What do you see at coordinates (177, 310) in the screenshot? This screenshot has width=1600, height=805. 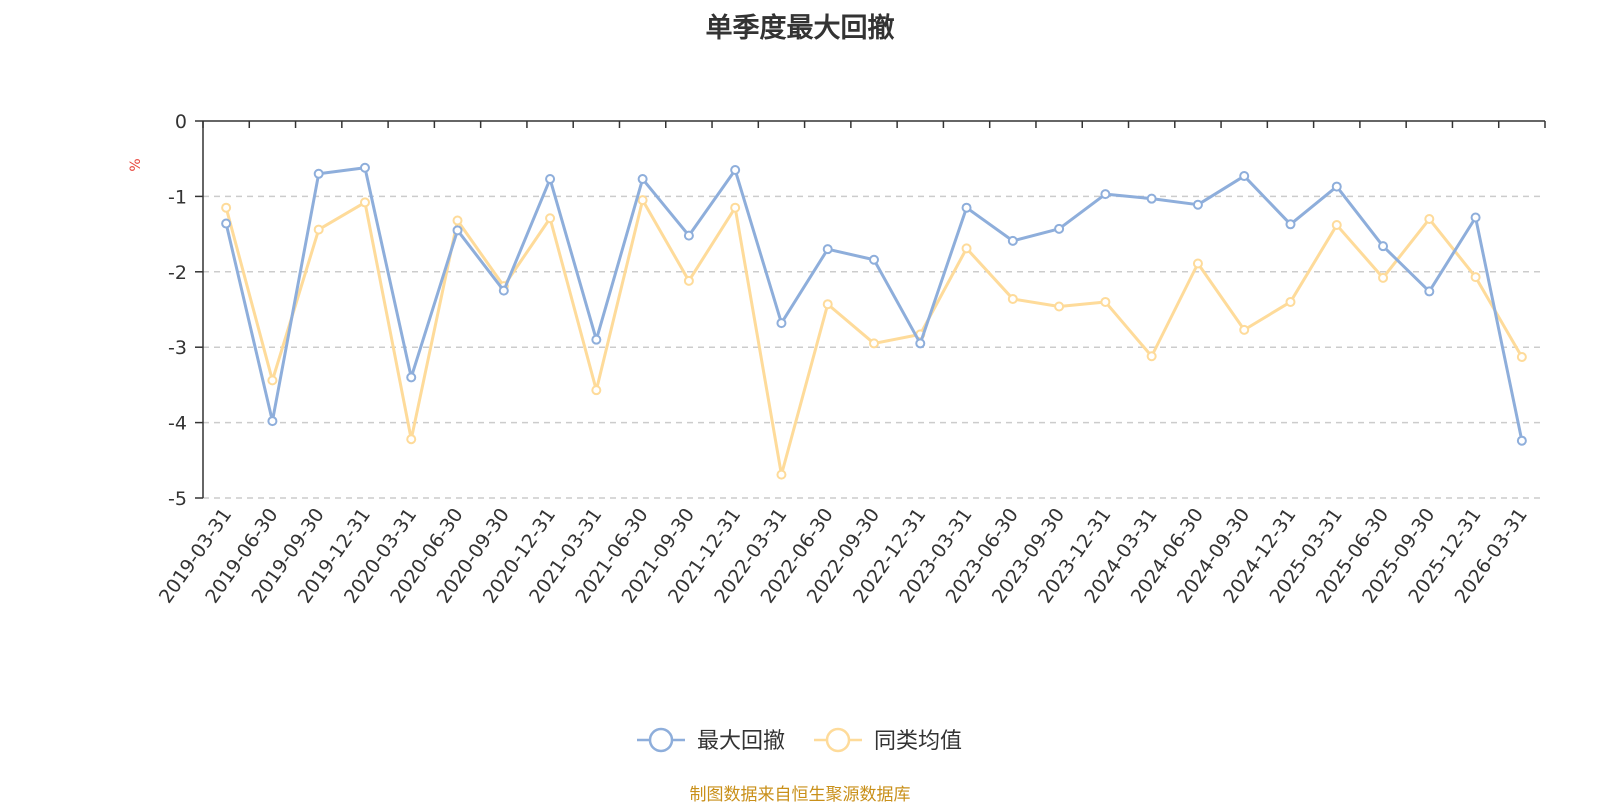 I see `y-axis-labels: 0 -1 -2 -3 -4 -5` at bounding box center [177, 310].